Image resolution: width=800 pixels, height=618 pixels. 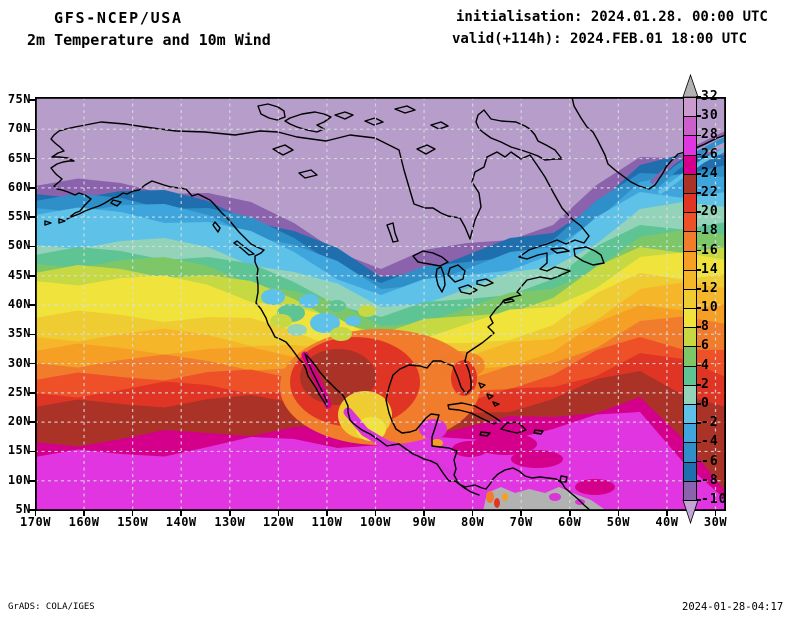 What do you see at coordinates (710, 269) in the screenshot?
I see `colorbar-label: 14` at bounding box center [710, 269].